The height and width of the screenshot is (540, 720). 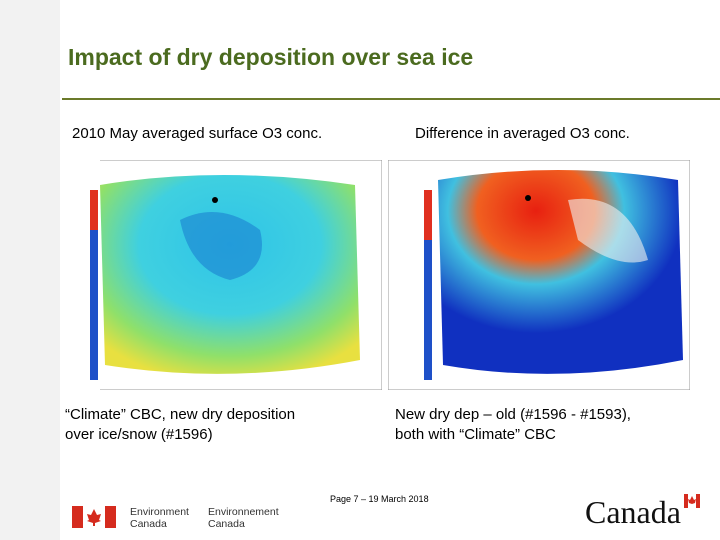 What do you see at coordinates (522, 133) in the screenshot?
I see `panel-heading: Difference in averaged O3 conc.` at bounding box center [522, 133].